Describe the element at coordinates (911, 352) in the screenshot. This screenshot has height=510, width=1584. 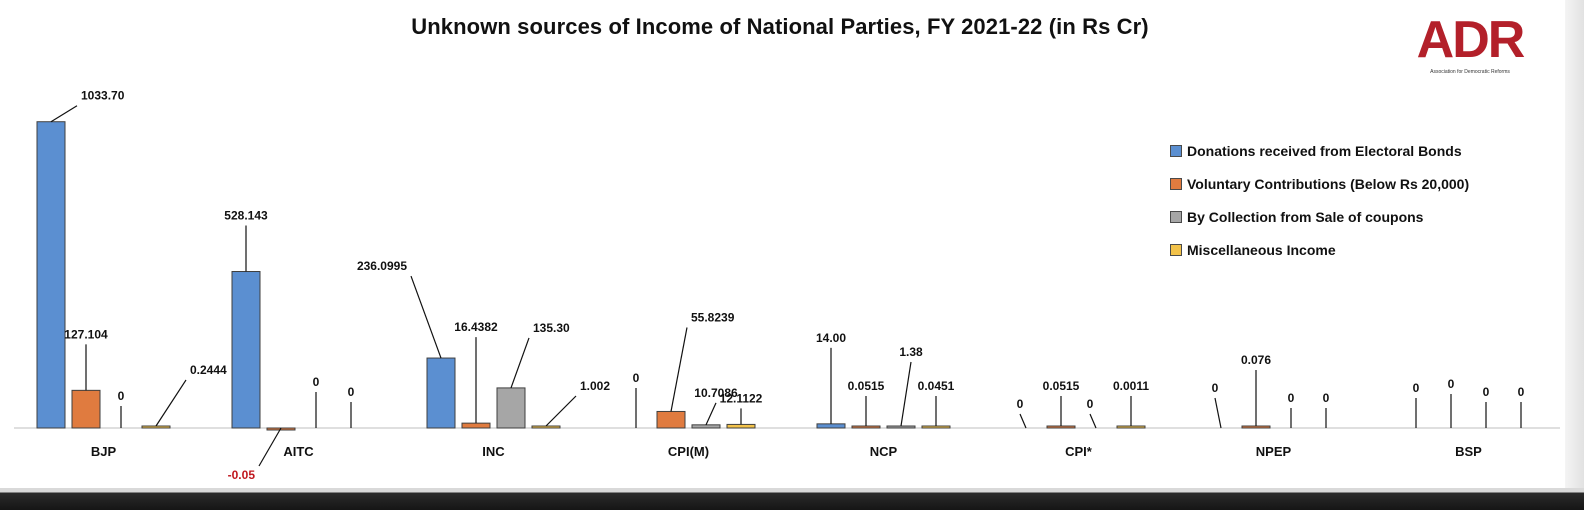
I see `data-label: 1.38` at that location.